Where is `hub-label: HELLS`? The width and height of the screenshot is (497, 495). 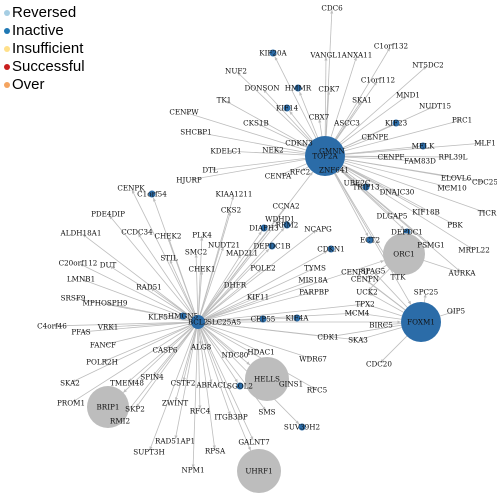
hub-label: HELLS is located at coordinates (267, 379).